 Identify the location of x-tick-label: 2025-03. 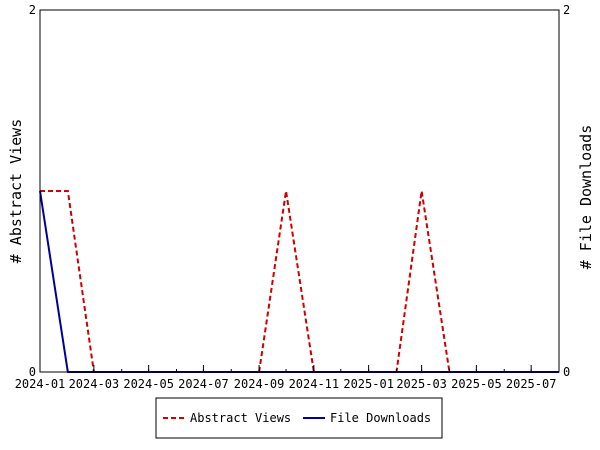
(421, 384).